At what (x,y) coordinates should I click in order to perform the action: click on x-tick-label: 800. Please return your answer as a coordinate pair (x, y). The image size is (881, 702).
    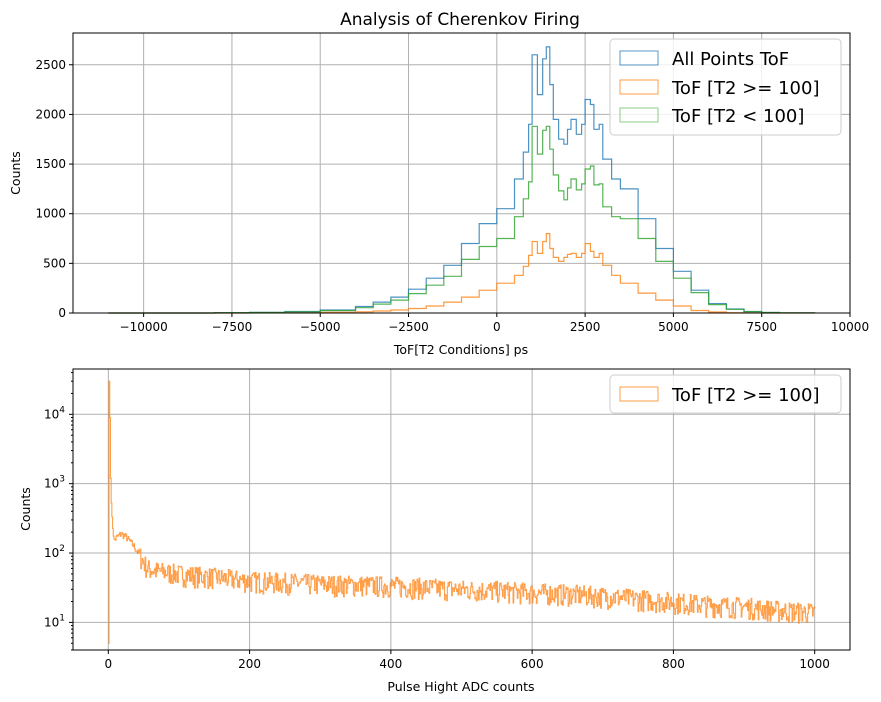
    Looking at the image, I should click on (673, 664).